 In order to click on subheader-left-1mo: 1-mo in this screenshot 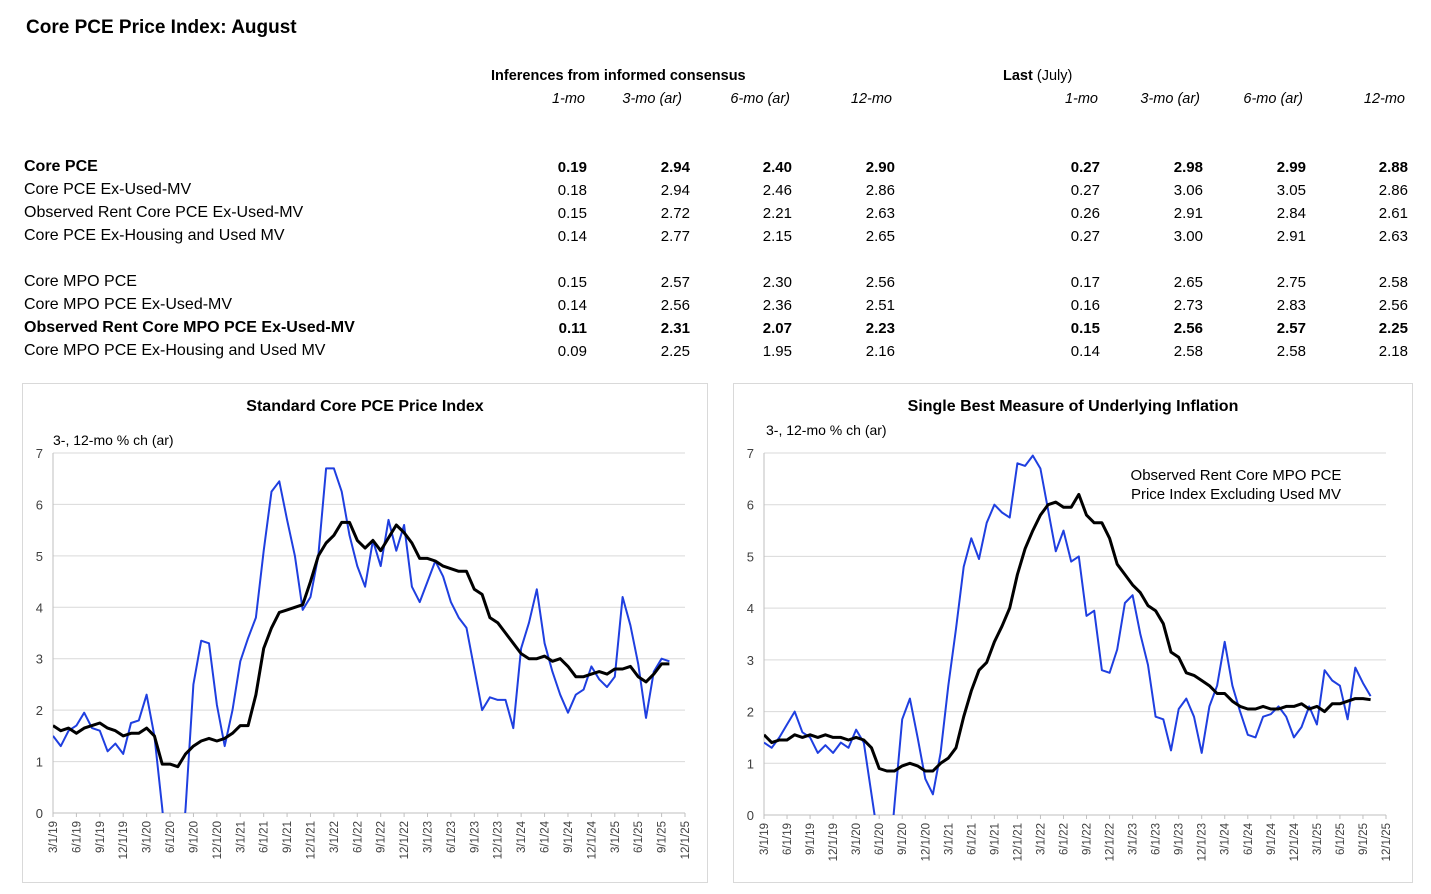, I will do `click(568, 99)`.